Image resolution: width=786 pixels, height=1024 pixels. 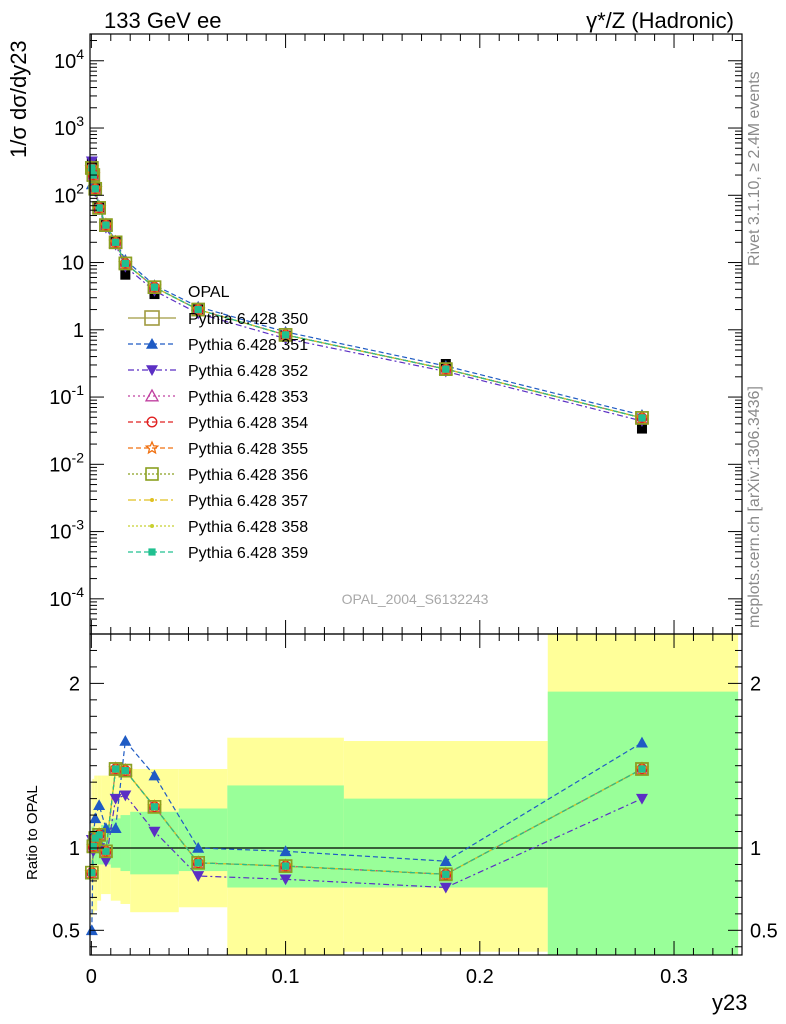 What do you see at coordinates (78, 592) in the screenshot?
I see `tick-exponent: -4` at bounding box center [78, 592].